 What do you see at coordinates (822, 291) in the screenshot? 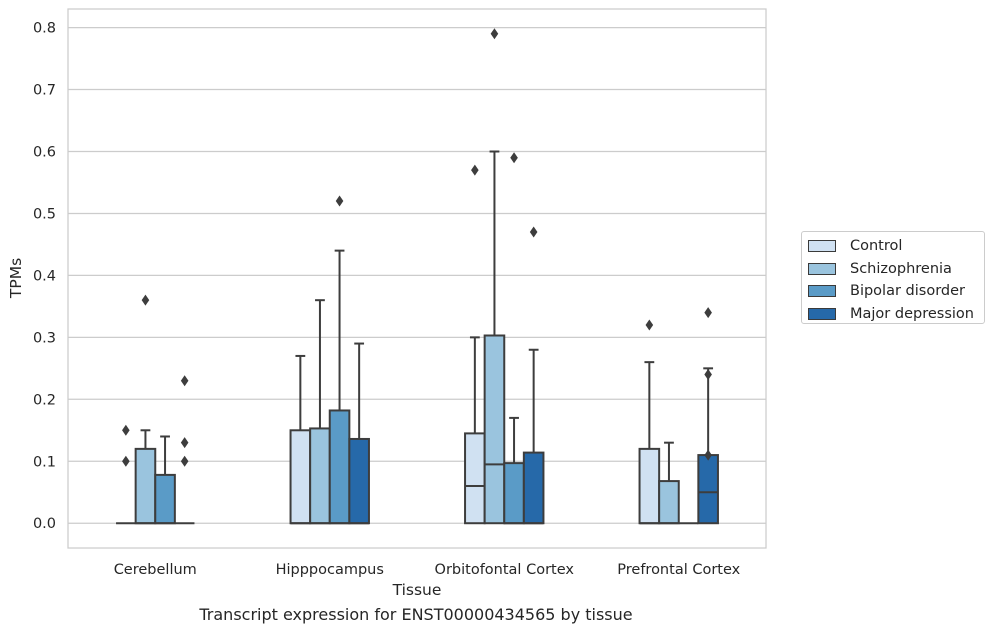
I see `legend-swatch-bipolar-disorder` at bounding box center [822, 291].